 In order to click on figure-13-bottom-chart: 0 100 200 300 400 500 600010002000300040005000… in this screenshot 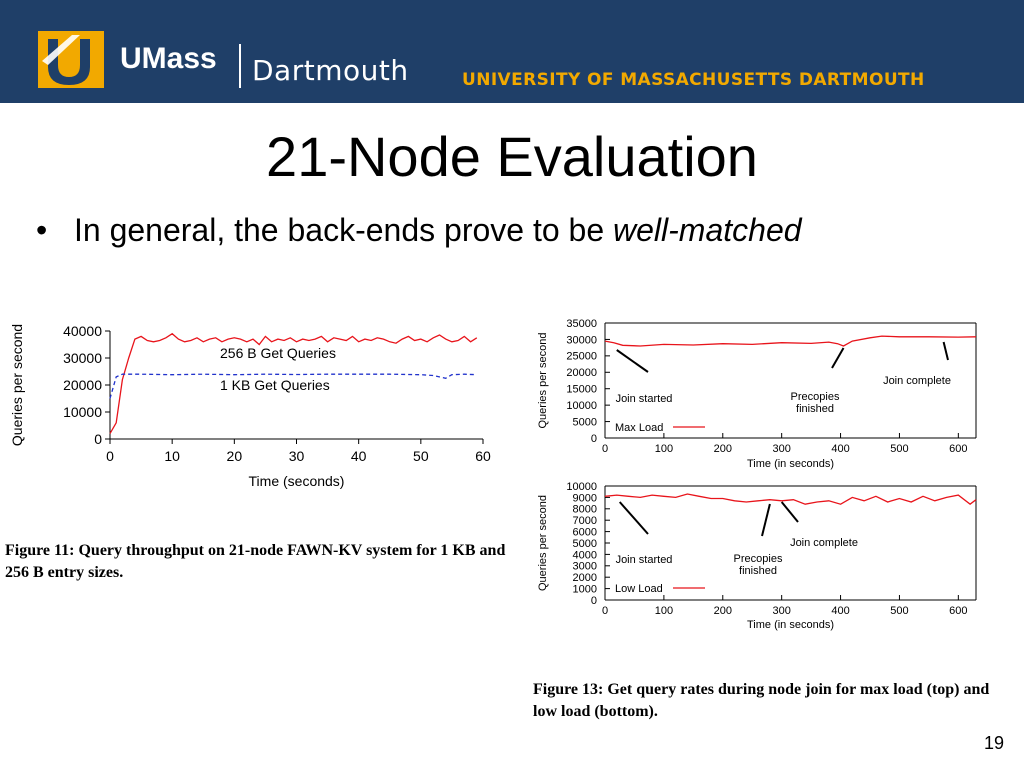, I will do `click(757, 556)`.